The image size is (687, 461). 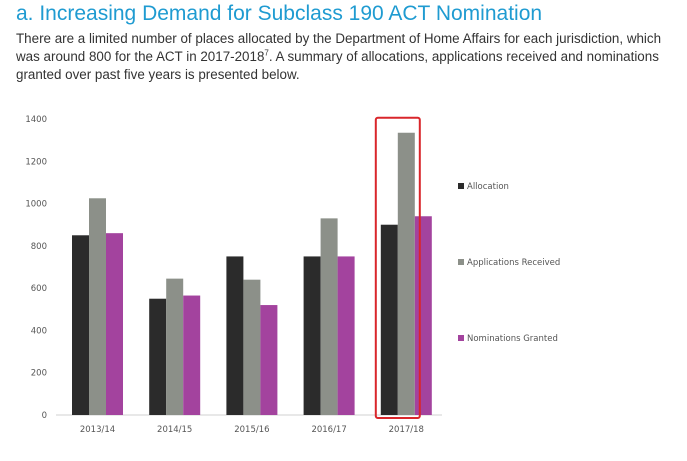 I want to click on y-tick-label: 1400, so click(x=36, y=120).